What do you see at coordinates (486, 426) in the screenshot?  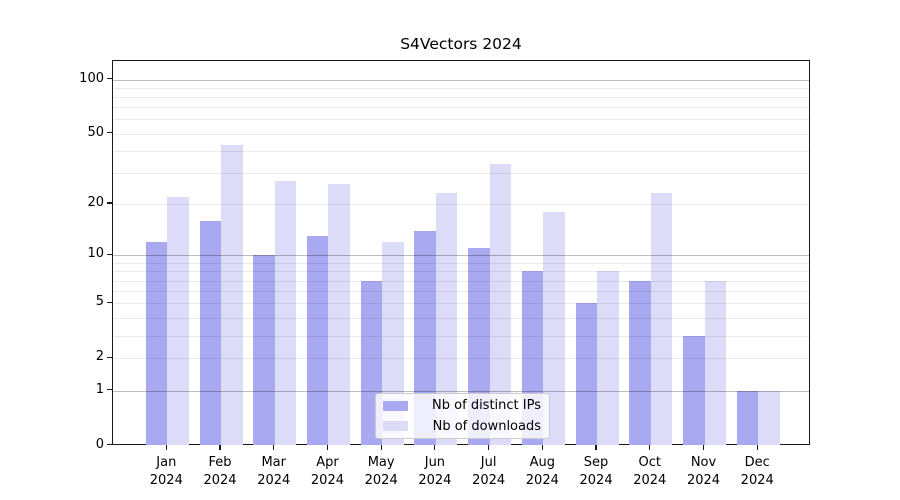 I see `legend-label-downloads: Nb of downloads` at bounding box center [486, 426].